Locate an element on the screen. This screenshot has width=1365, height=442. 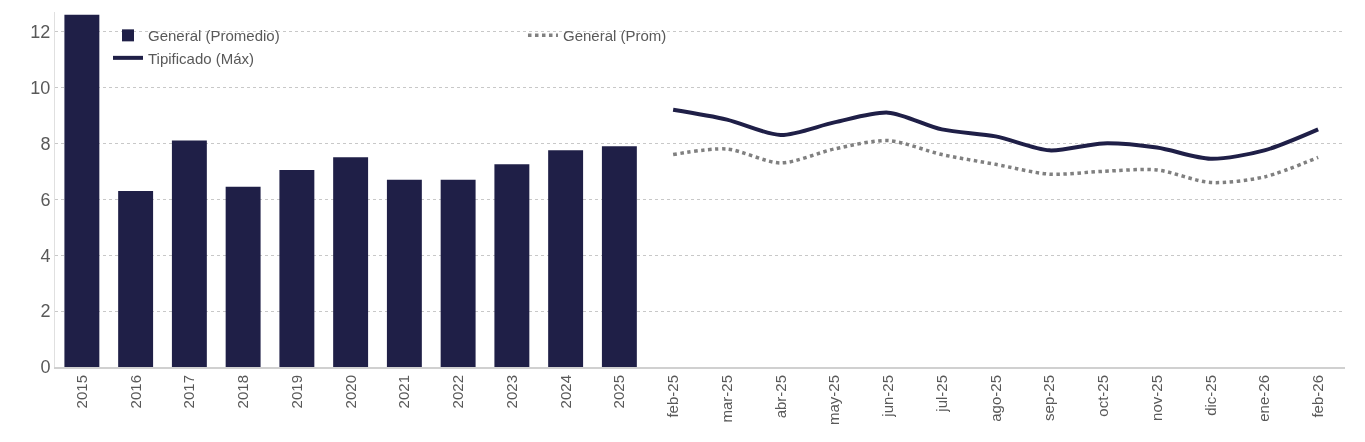
y-tick-label: 4 is located at coordinates (45, 255).